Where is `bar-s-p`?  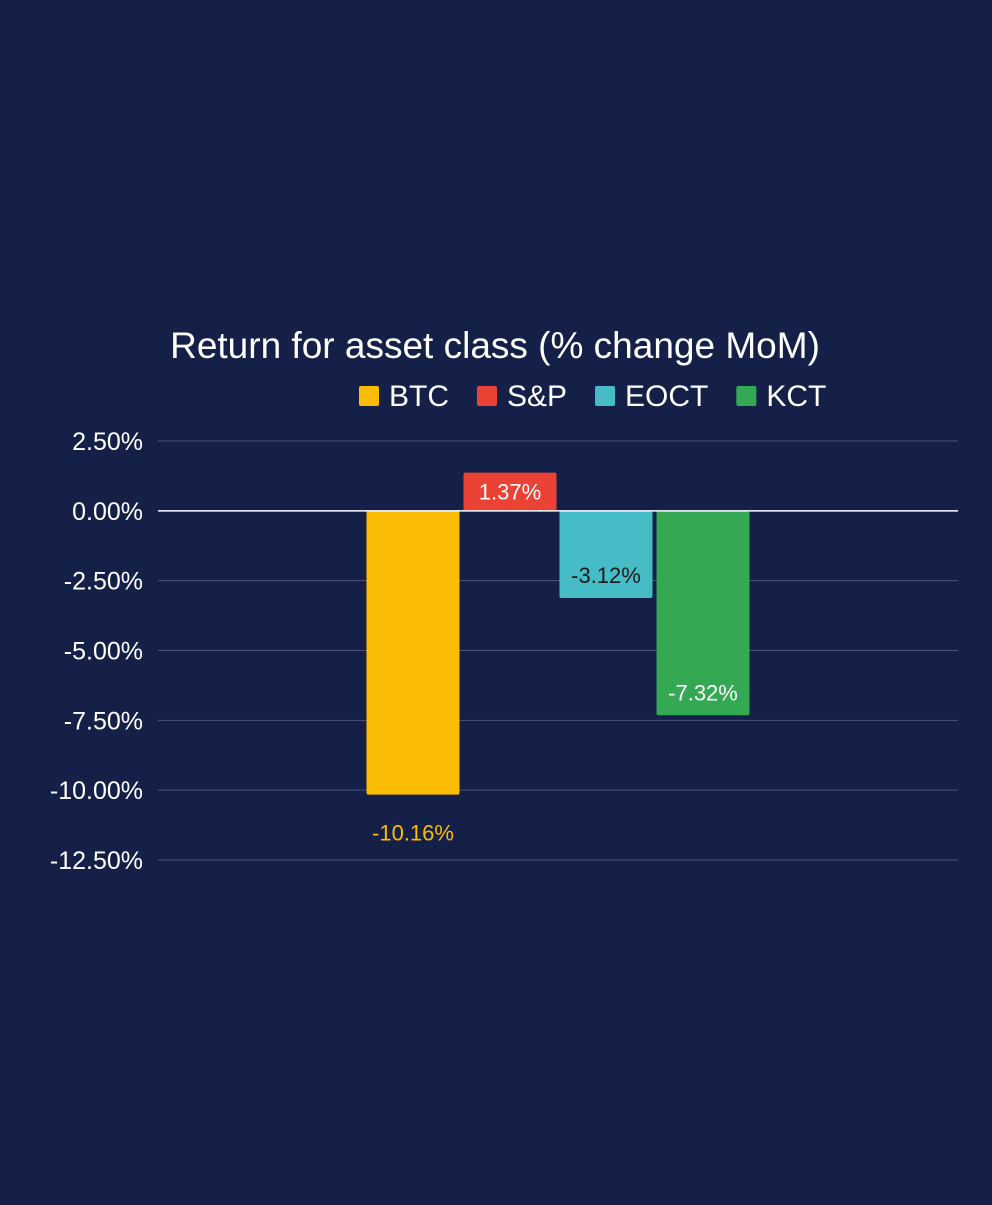 bar-s-p is located at coordinates (510, 491).